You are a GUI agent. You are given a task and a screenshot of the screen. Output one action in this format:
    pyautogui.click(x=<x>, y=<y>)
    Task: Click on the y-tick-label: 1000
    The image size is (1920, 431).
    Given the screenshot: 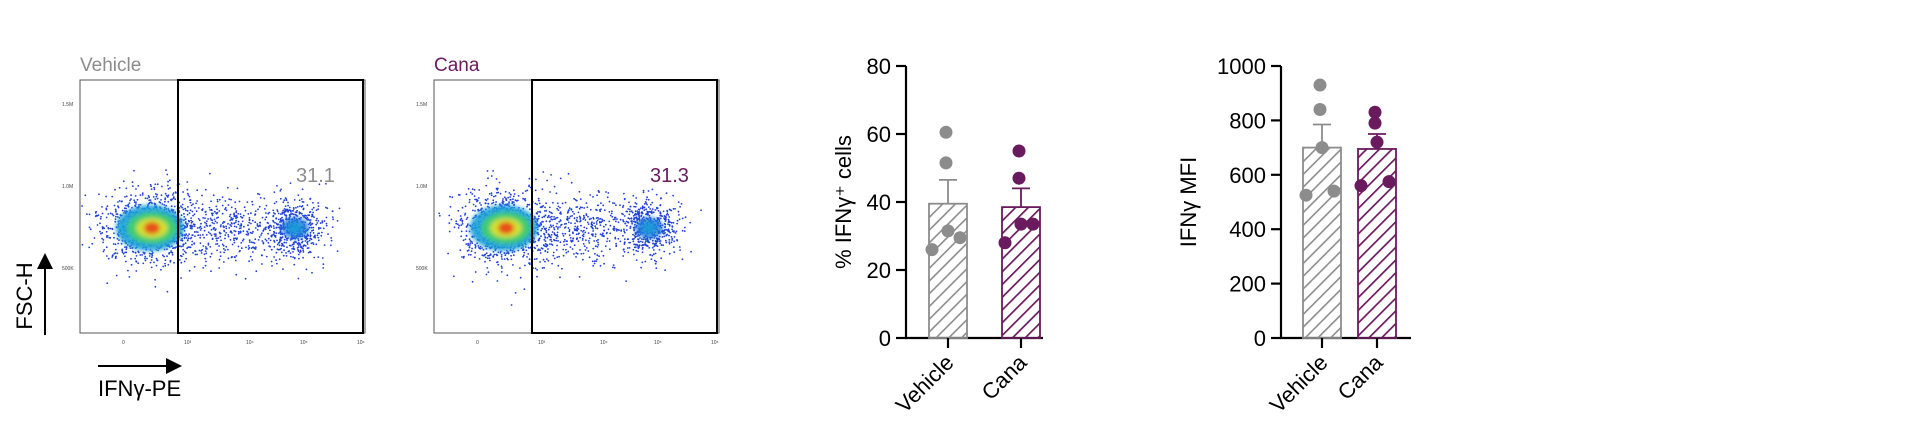 What is the action you would take?
    pyautogui.click(x=1241, y=66)
    